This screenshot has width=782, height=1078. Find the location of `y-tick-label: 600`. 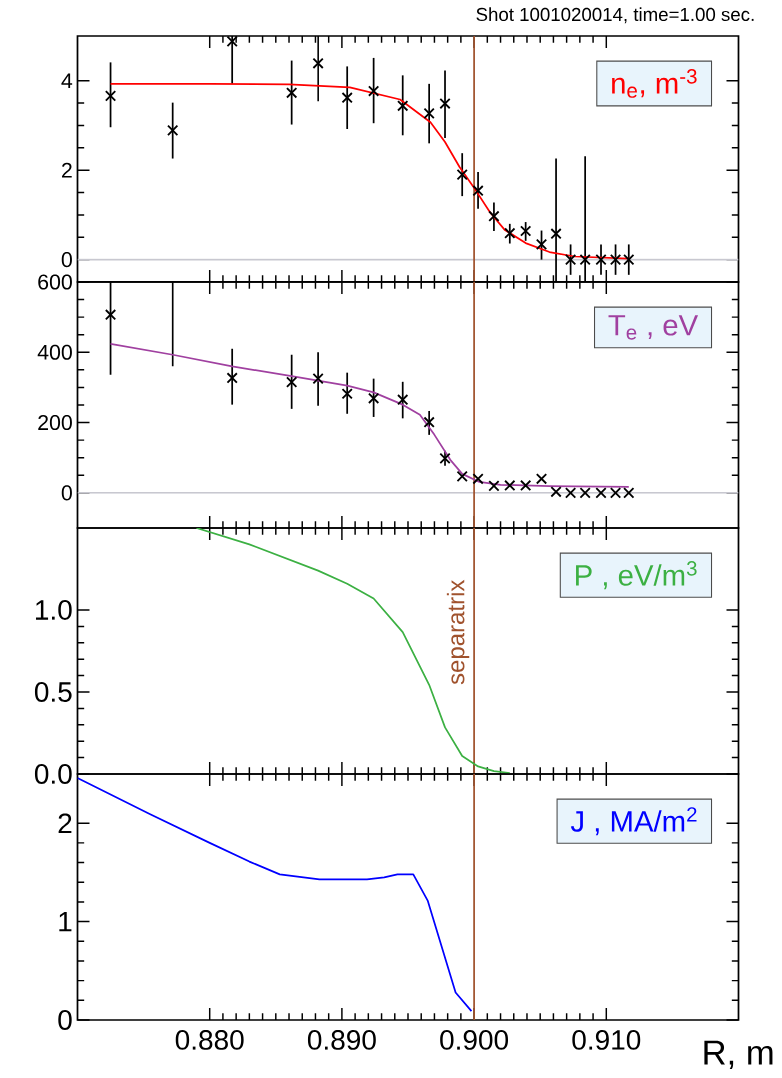

y-tick-label: 600 is located at coordinates (55, 282).